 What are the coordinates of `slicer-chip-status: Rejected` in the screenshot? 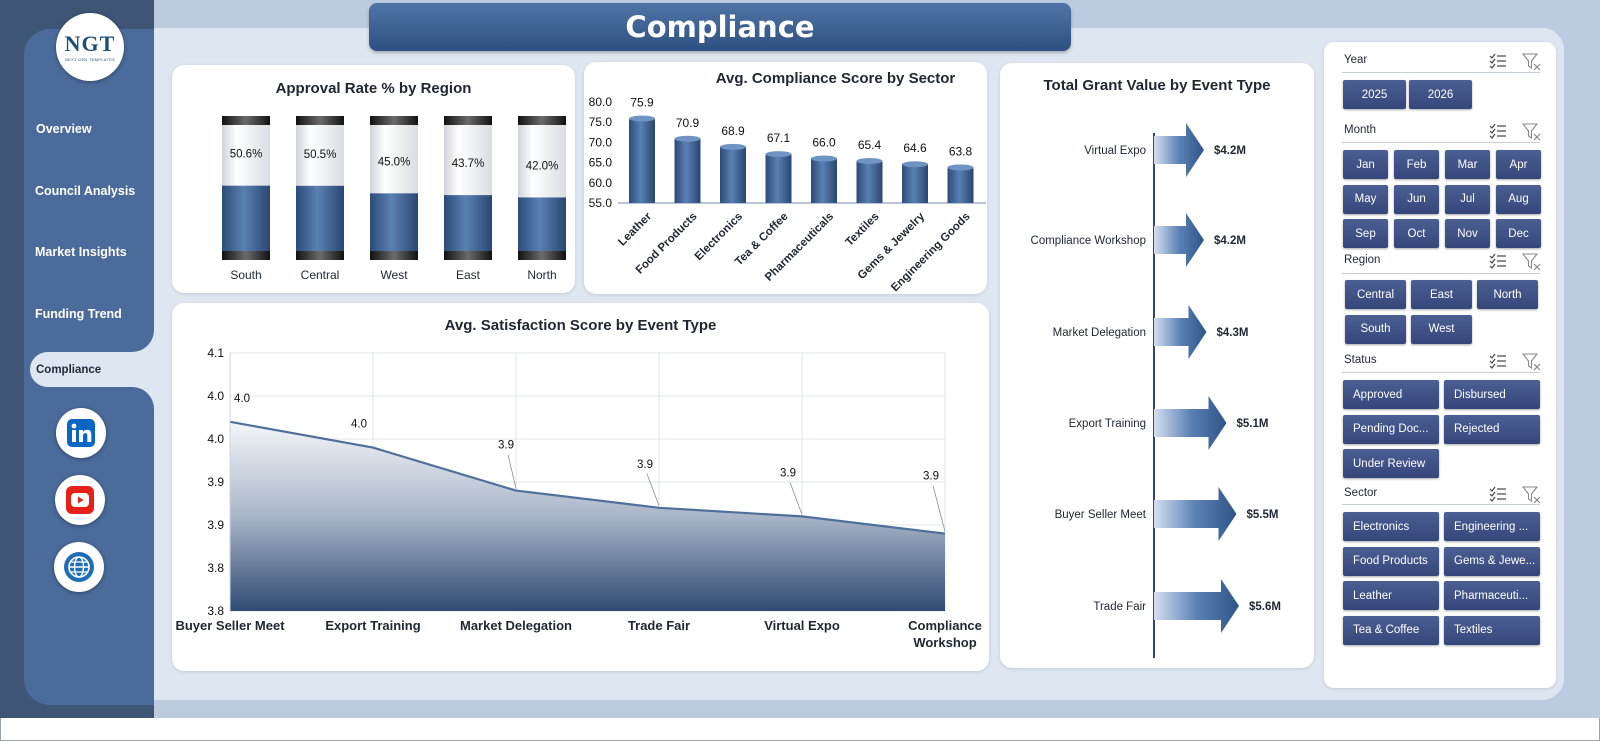 It's located at (1492, 429).